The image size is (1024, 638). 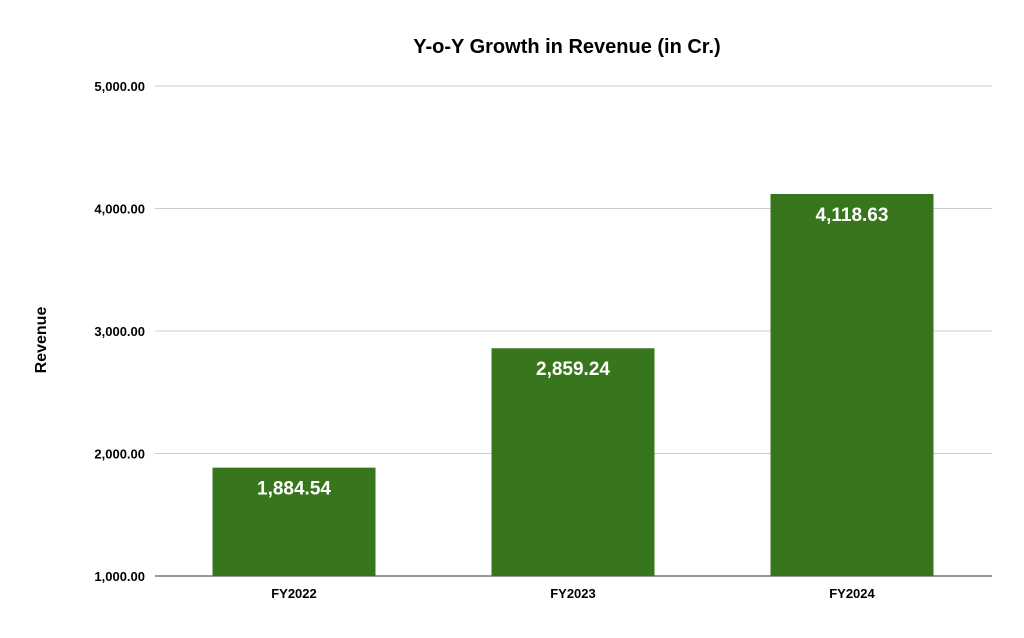 I want to click on chart-title: Y-o-Y Growth in Revenue (in Cr.), so click(x=566, y=47).